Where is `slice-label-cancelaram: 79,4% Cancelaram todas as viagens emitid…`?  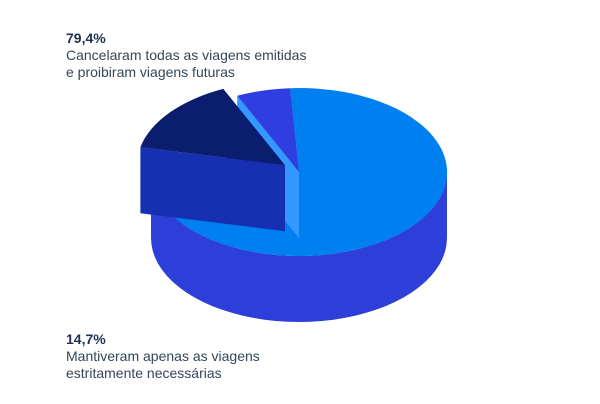
slice-label-cancelaram: 79,4% Cancelaram todas as viagens emitid… is located at coordinates (186, 55).